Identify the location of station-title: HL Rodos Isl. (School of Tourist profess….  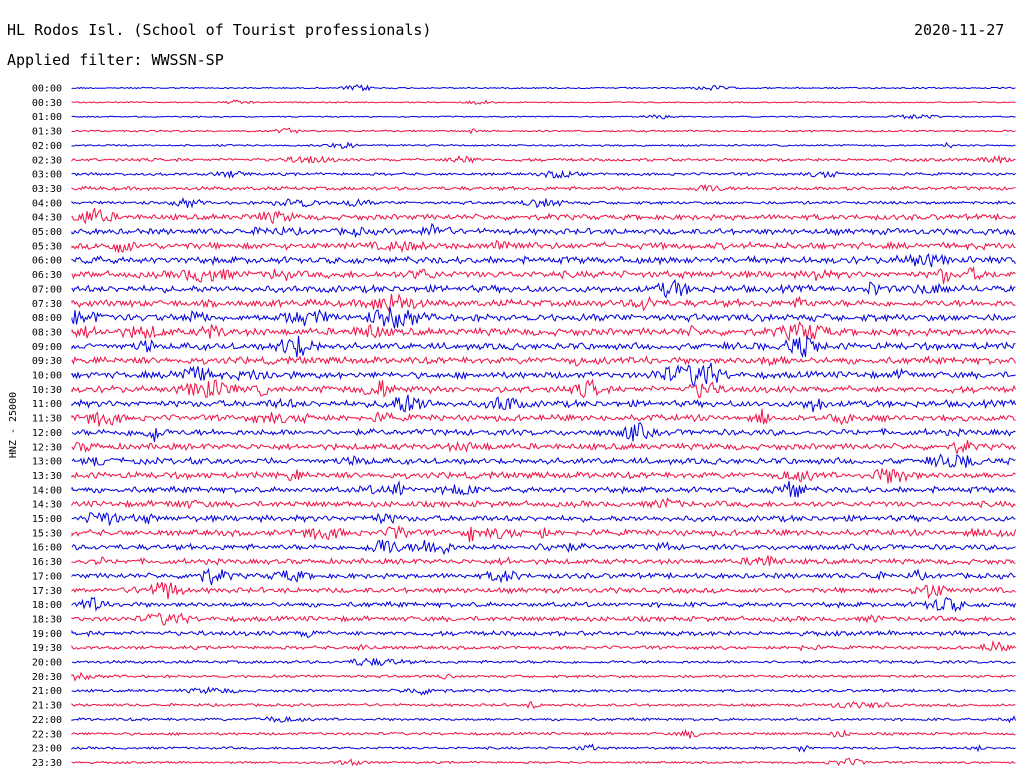
(219, 30).